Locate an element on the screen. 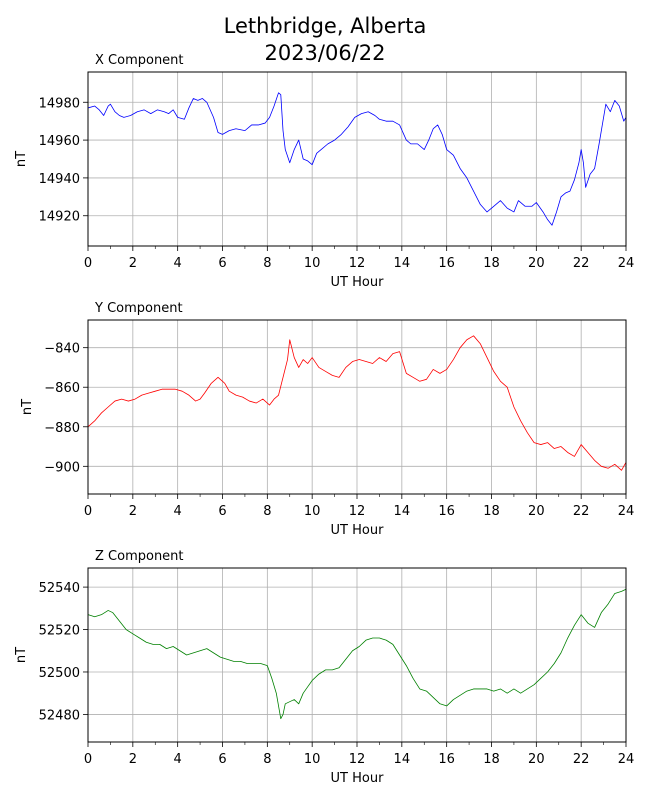 The height and width of the screenshot is (800, 650). x-x-tick-label: 2 is located at coordinates (133, 263).